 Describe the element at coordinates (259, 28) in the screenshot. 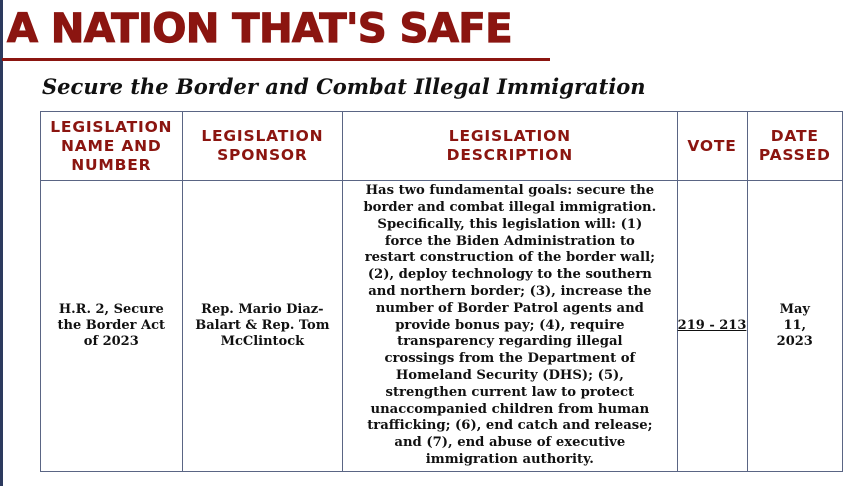

I see `page-title: A NATION THAT'S SAFE` at that location.